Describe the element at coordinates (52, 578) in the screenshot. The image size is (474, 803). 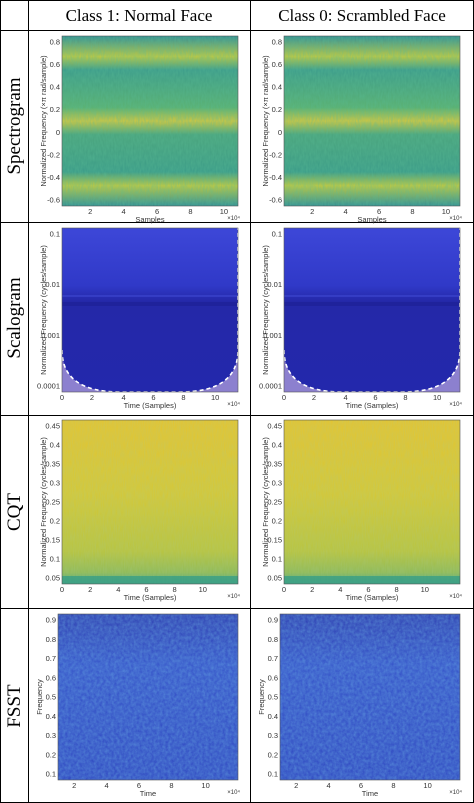
I see `cqt-normal-ytick: 0.05` at that location.